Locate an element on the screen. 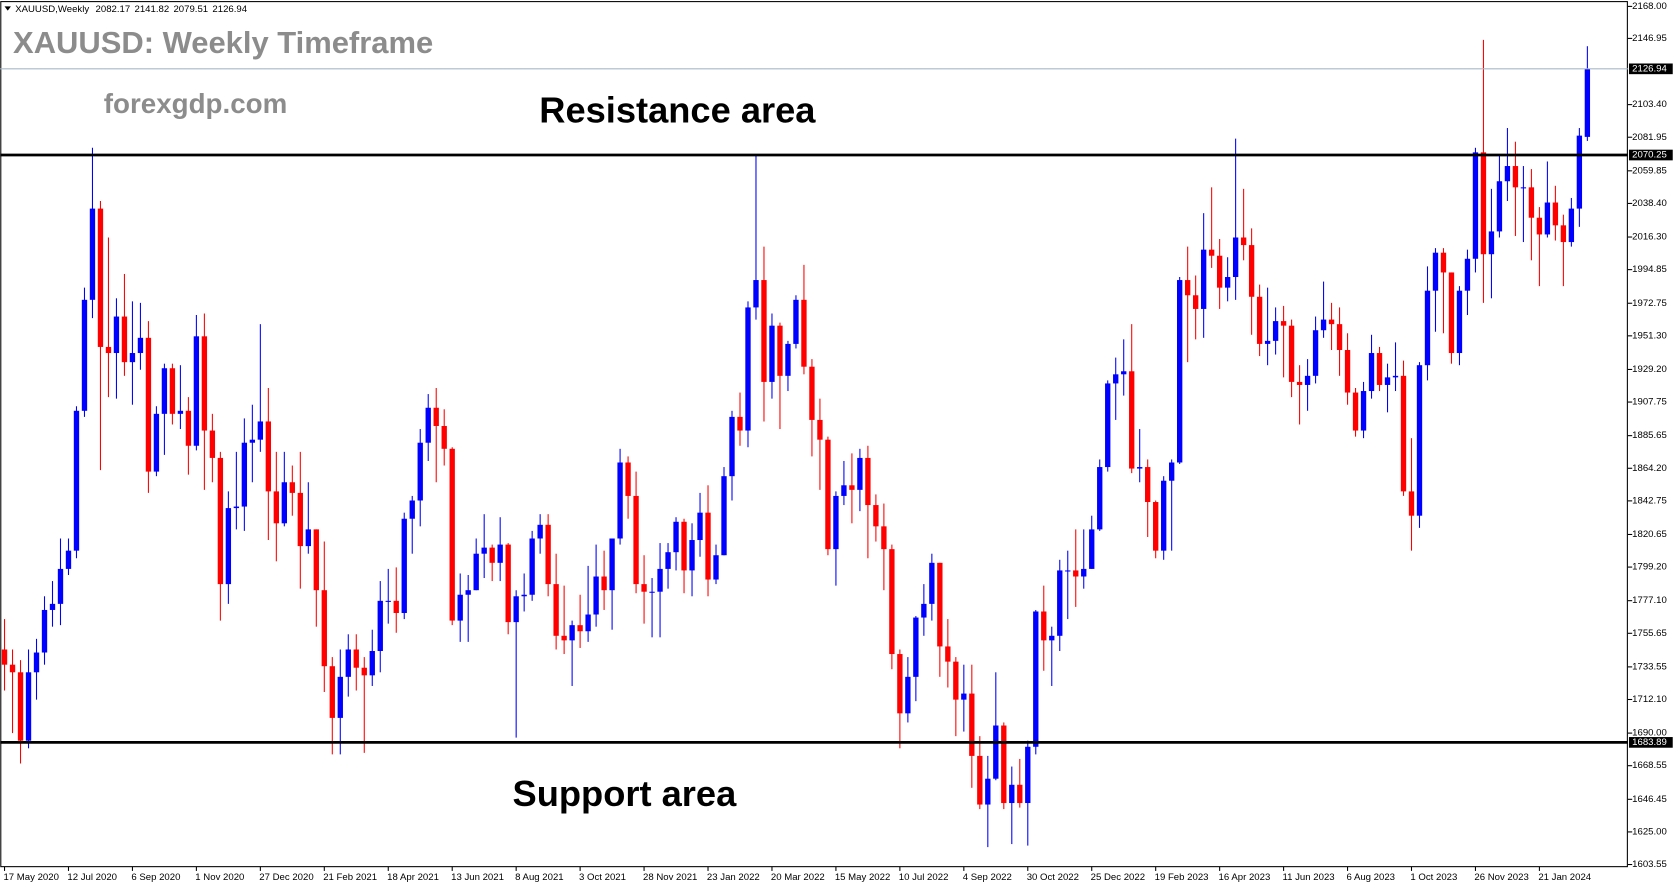  x-tick-label: 18 Apr 2021 is located at coordinates (413, 877).